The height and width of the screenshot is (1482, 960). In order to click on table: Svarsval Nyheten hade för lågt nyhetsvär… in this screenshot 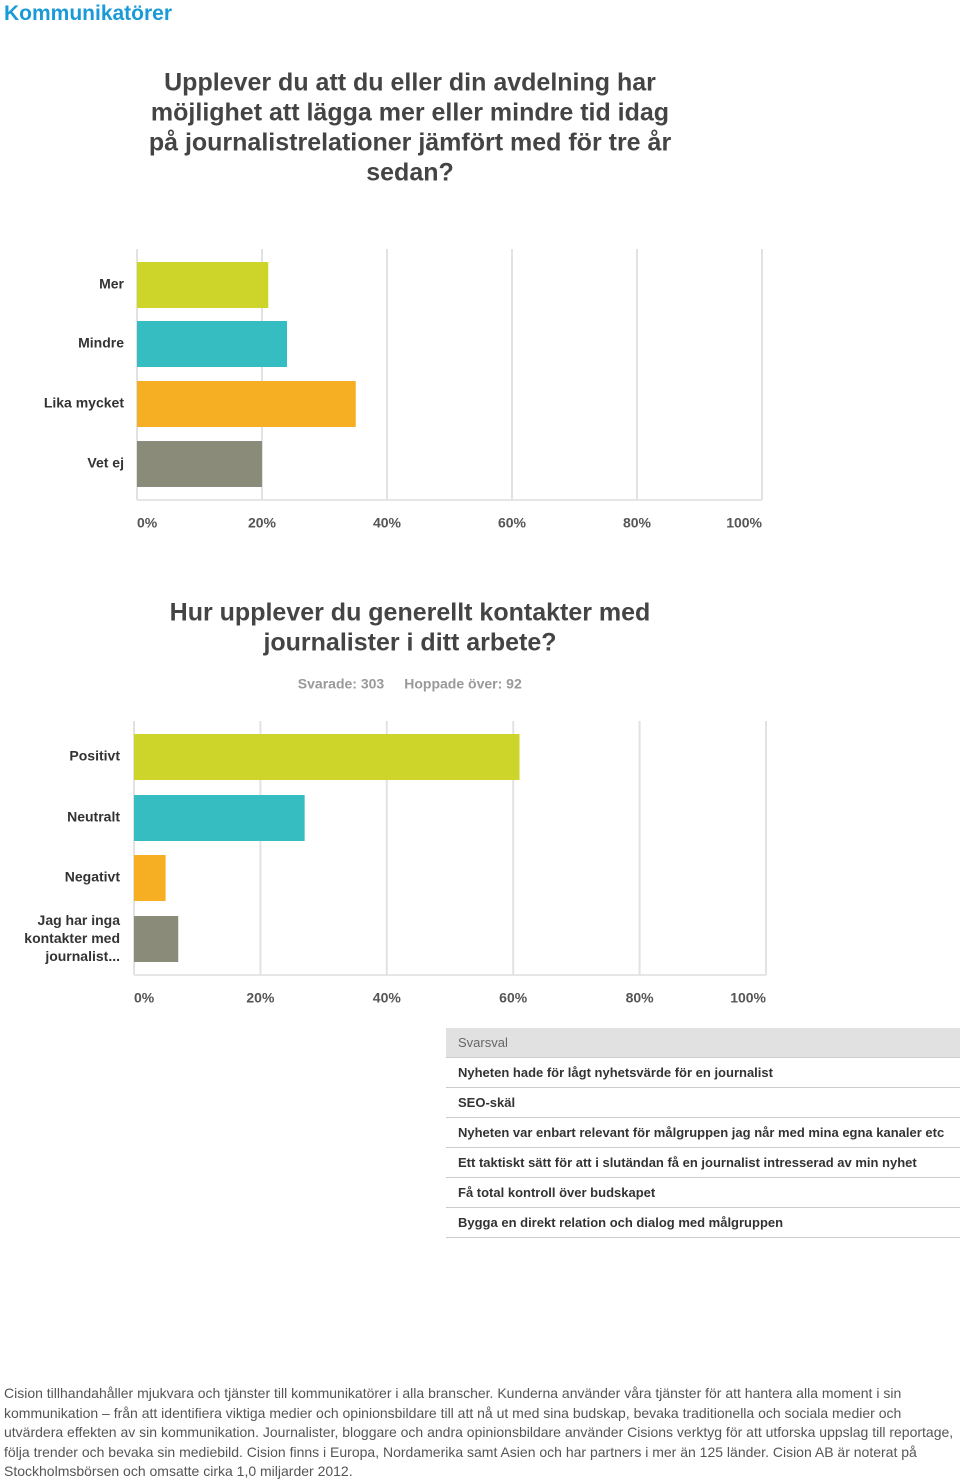, I will do `click(703, 1133)`.